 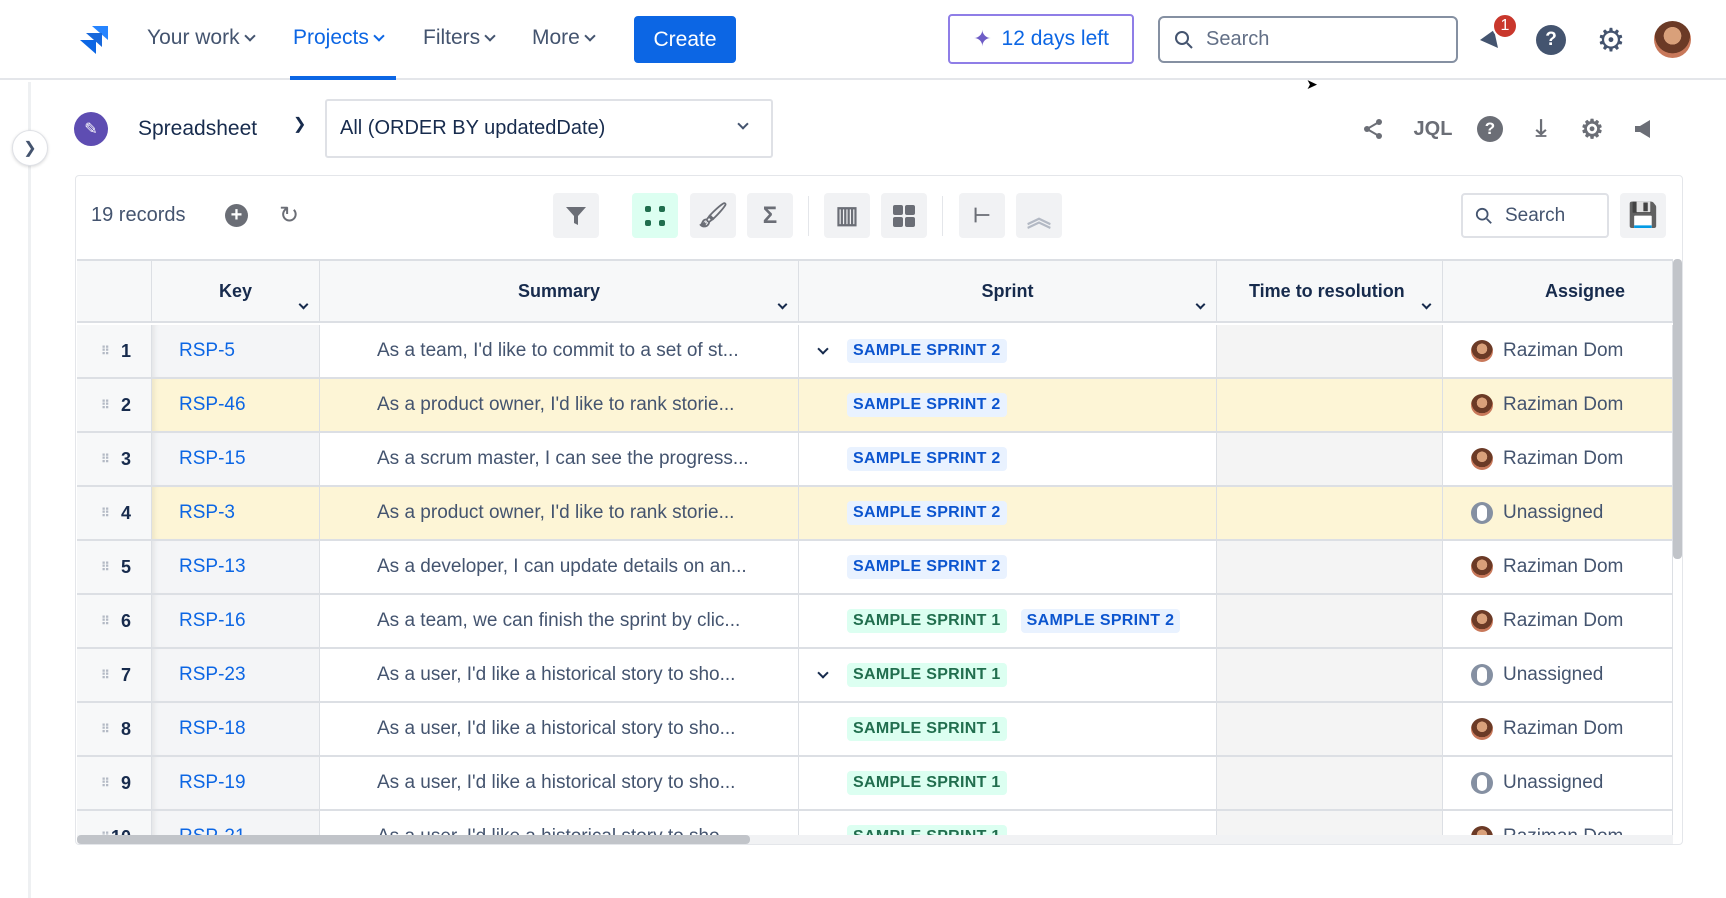 I want to click on issue-key-link: RSP-13, so click(x=212, y=566).